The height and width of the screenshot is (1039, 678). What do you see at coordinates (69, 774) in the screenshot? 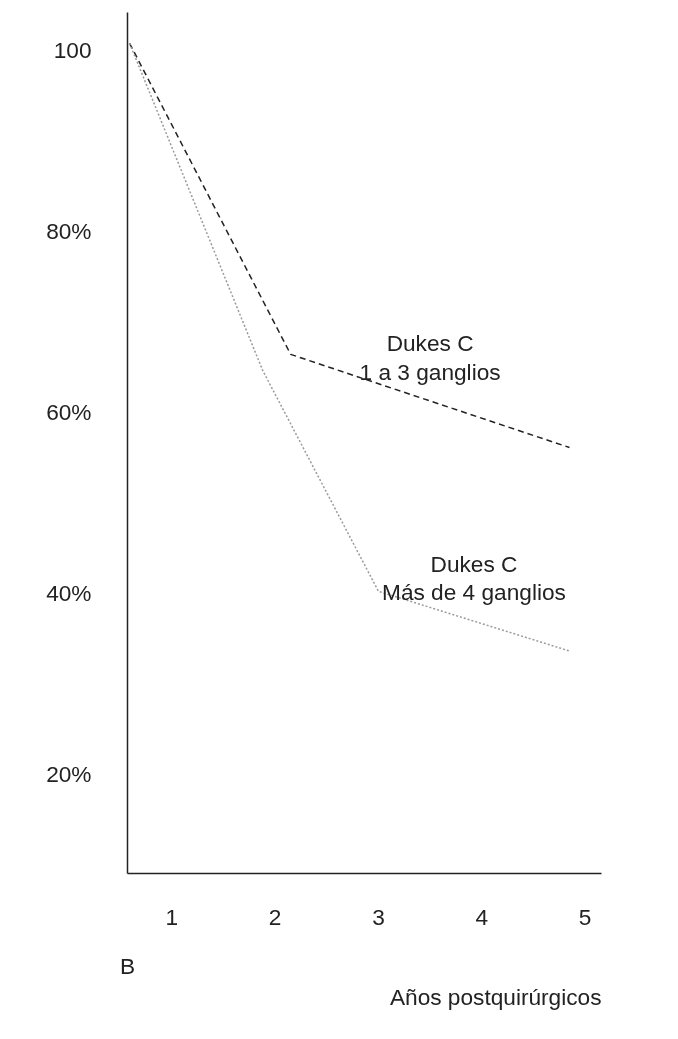
I see `y-tick-label: 20%` at bounding box center [69, 774].